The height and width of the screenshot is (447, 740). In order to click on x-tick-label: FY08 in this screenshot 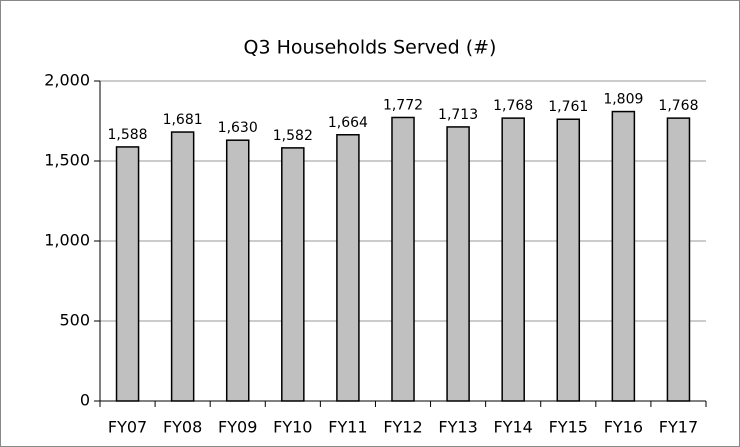, I will do `click(182, 427)`.